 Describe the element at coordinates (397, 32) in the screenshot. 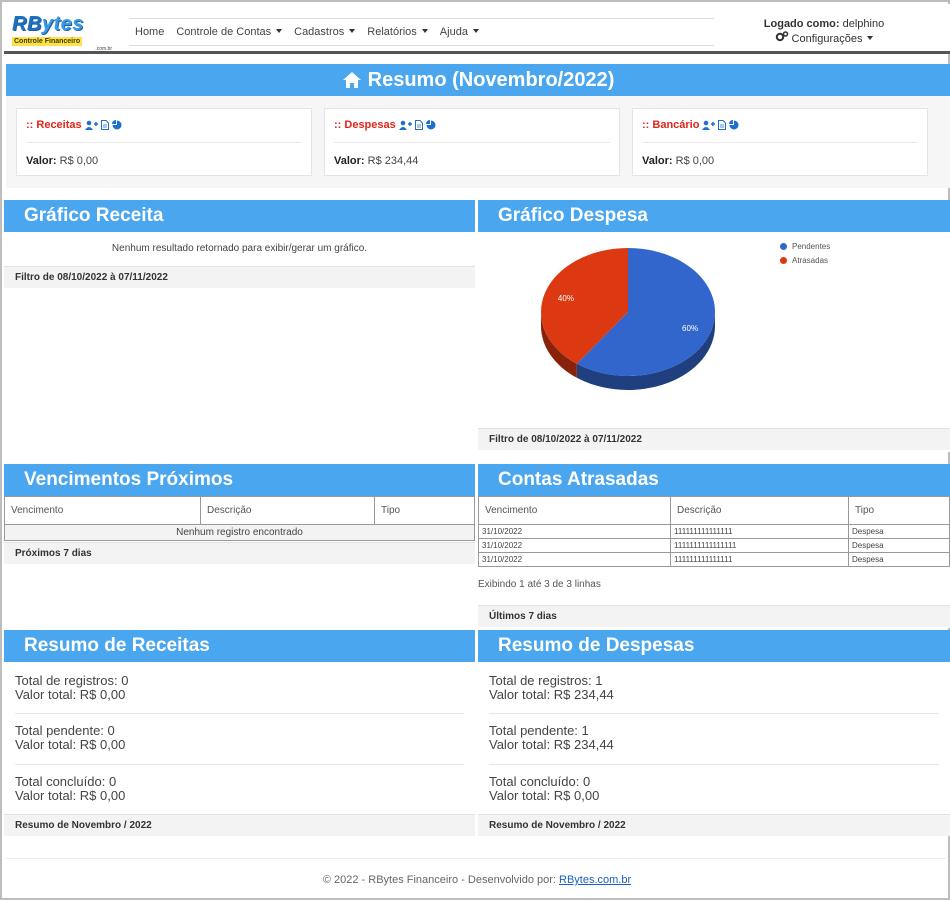

I see `menu-relatorios: Relatórios` at that location.